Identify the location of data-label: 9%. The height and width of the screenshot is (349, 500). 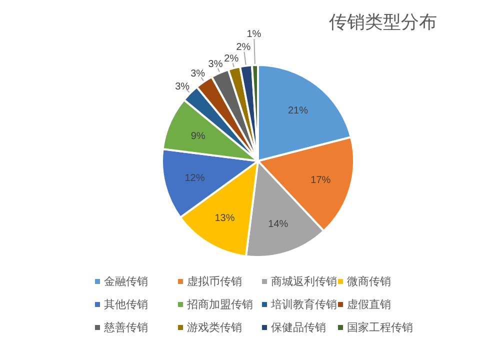
(198, 136).